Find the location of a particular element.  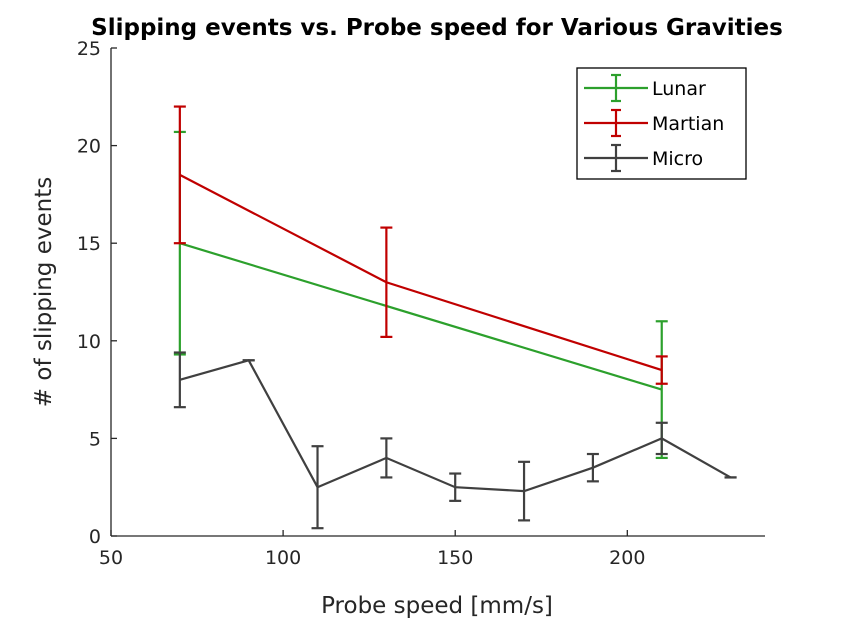

x-axis-label: Probe speed [mm/s] is located at coordinates (437, 606).